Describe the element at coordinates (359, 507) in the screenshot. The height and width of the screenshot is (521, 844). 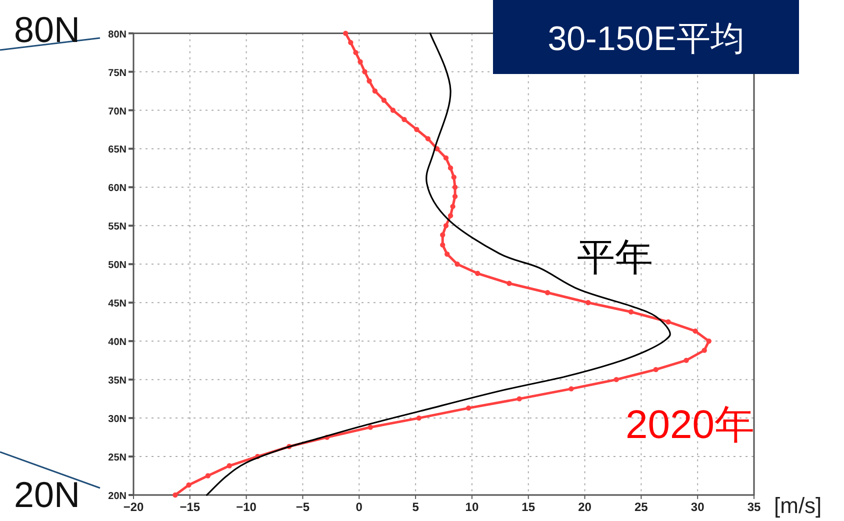
I see `x-tick-label: 0` at that location.